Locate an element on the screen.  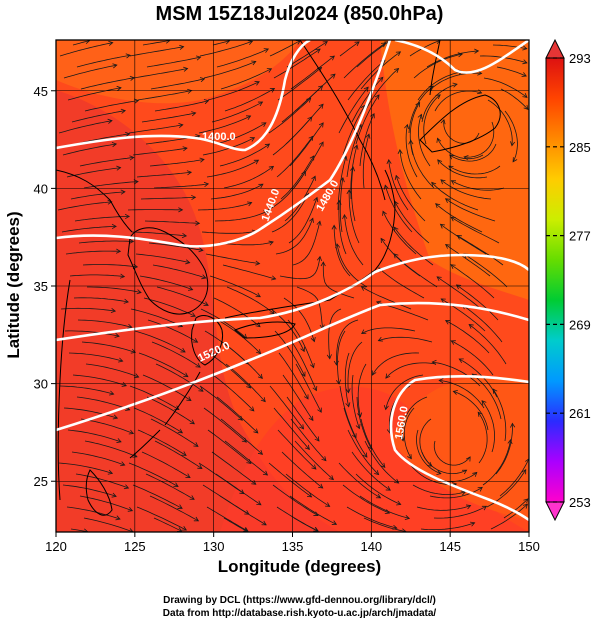
x-tick-label: 130 is located at coordinates (214, 546).